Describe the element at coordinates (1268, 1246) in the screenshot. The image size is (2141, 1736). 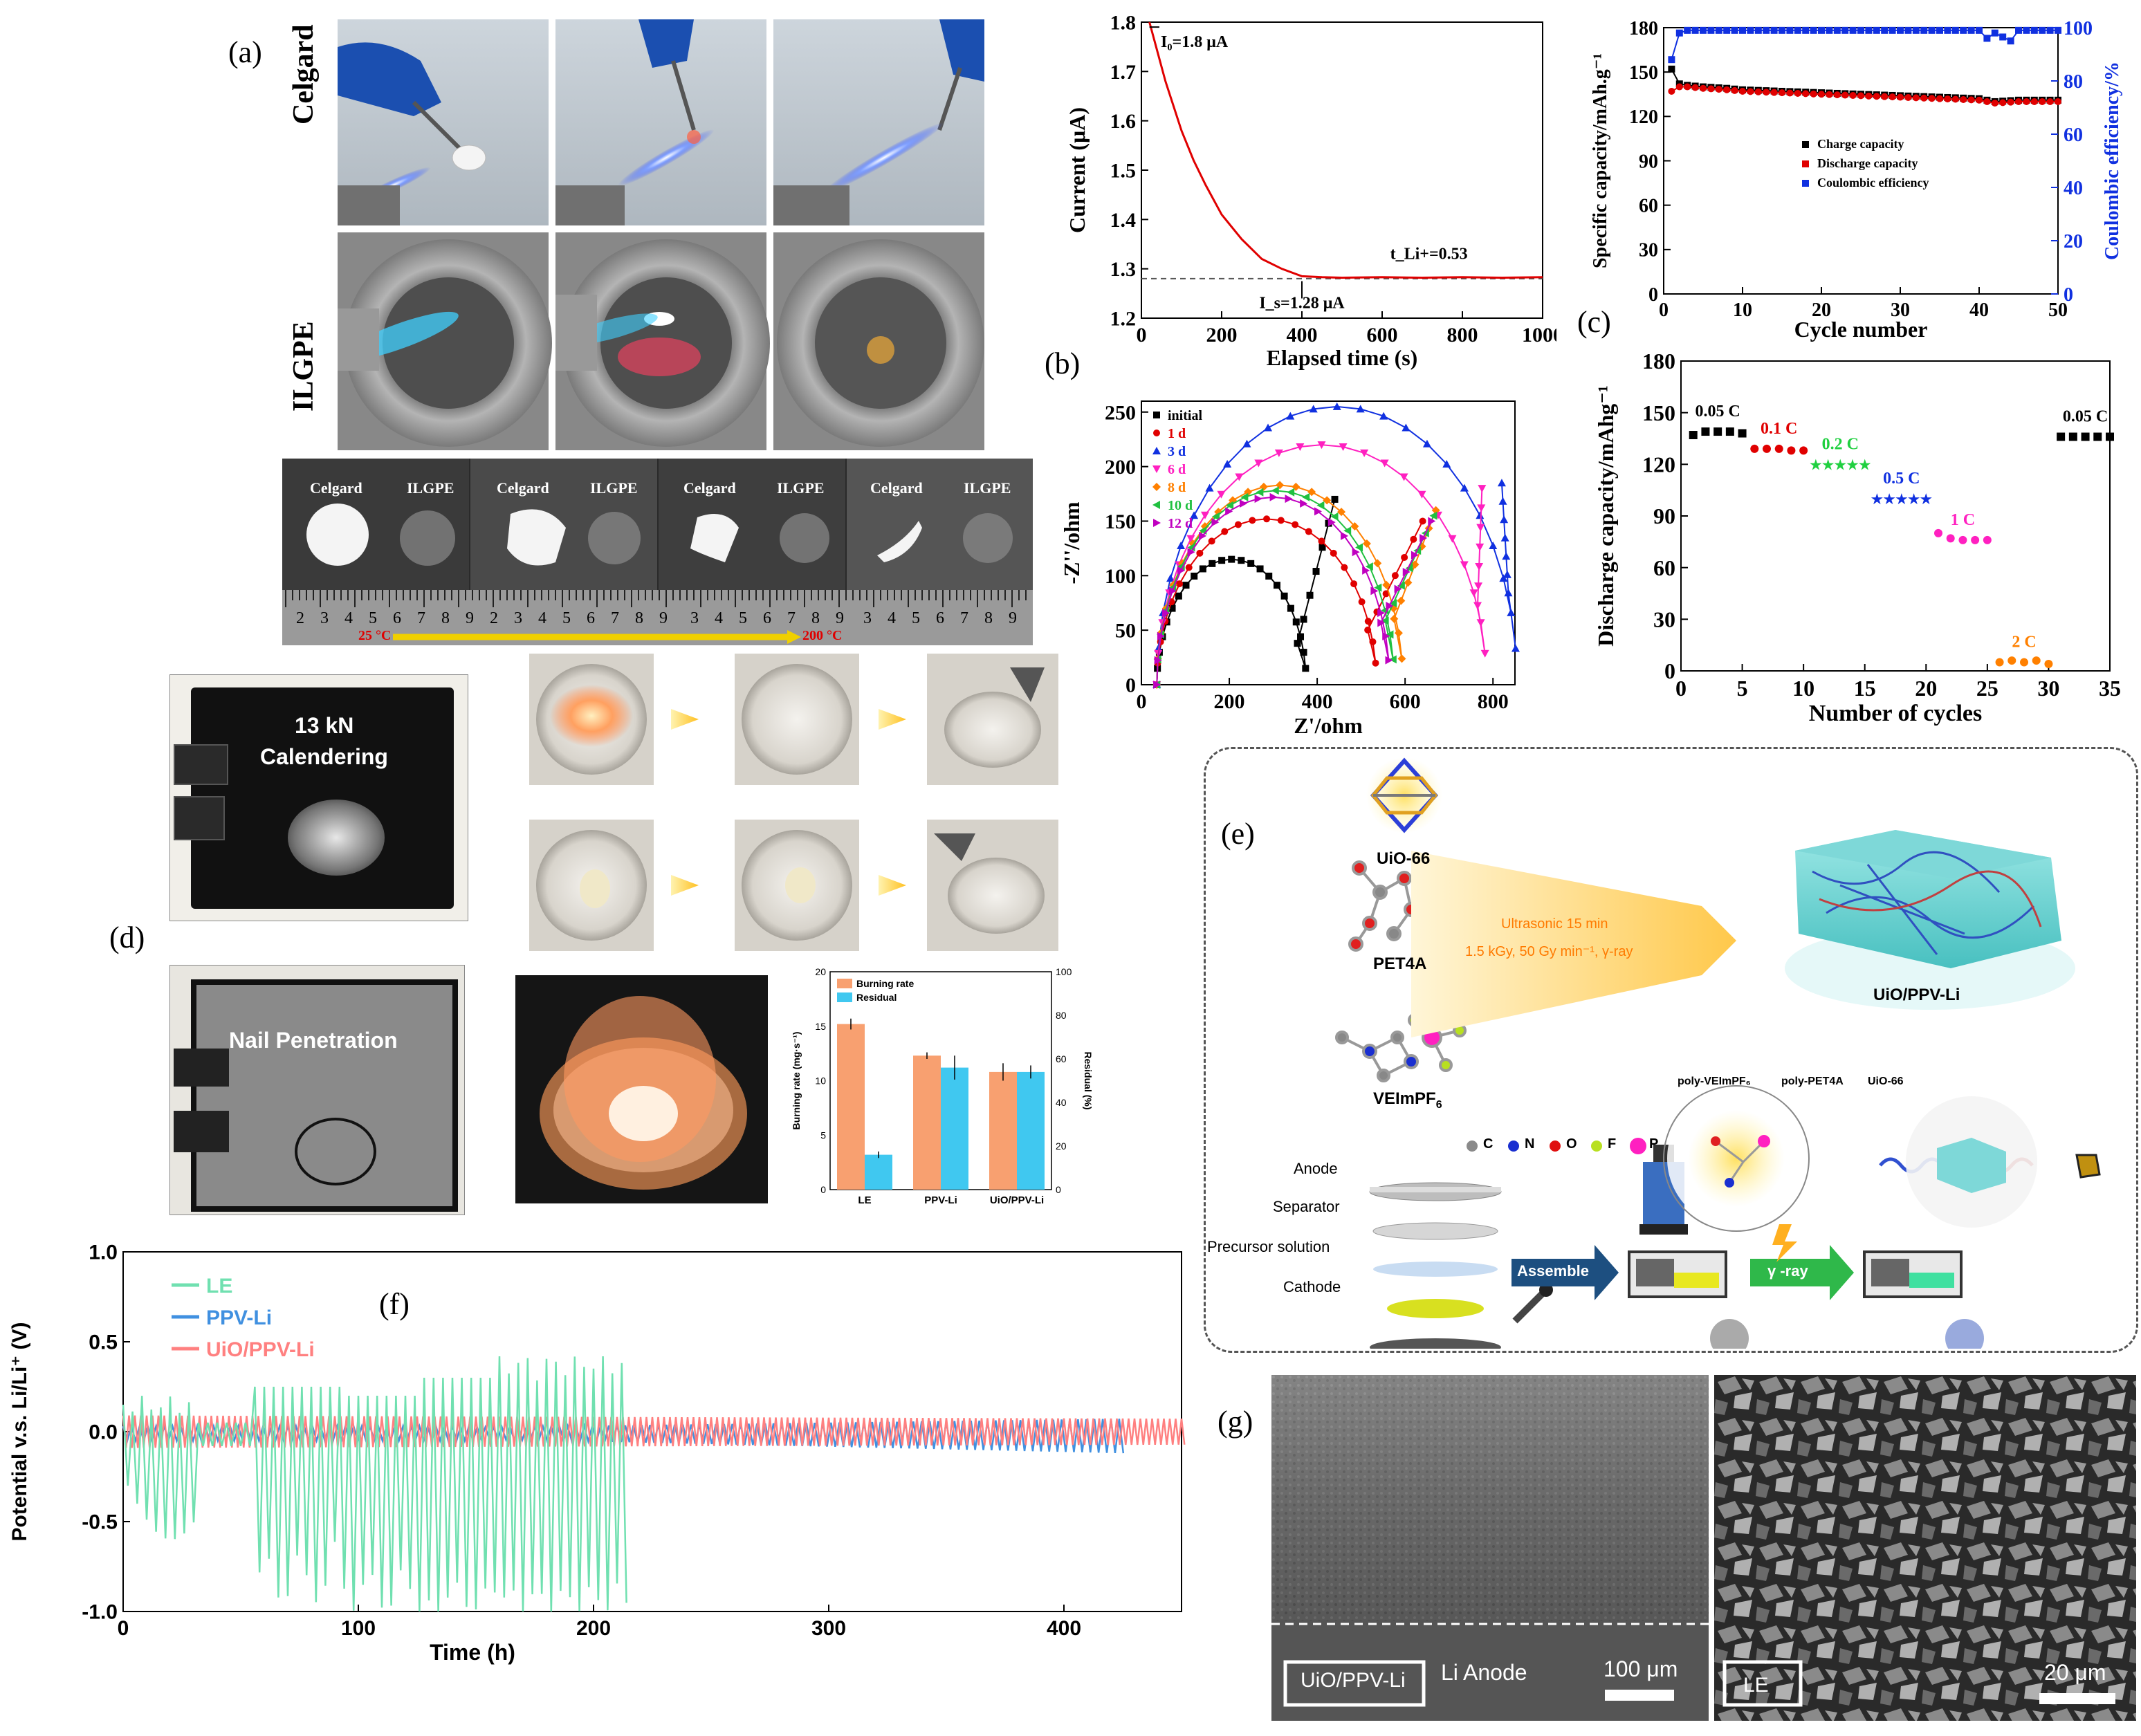
I see `layer-precursor: Precursor solution` at that location.